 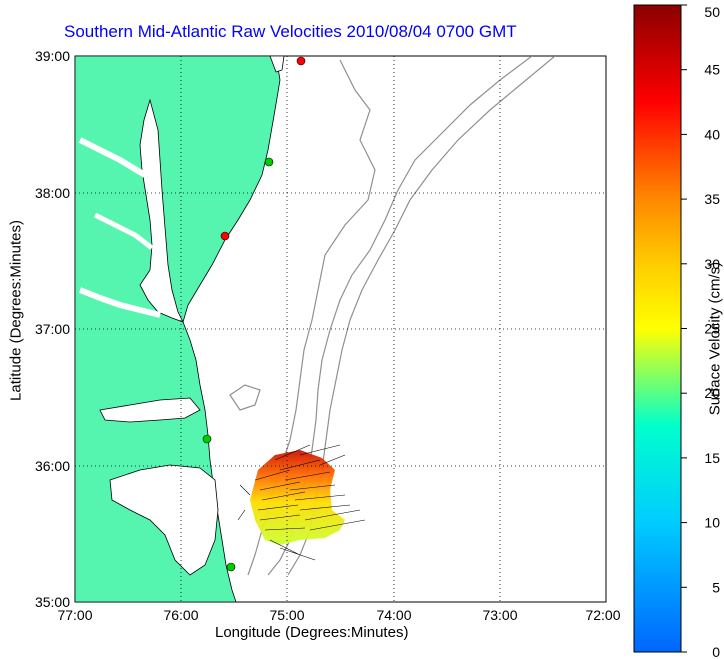 I want to click on colorbar-tick-label: 35, so click(x=712, y=199).